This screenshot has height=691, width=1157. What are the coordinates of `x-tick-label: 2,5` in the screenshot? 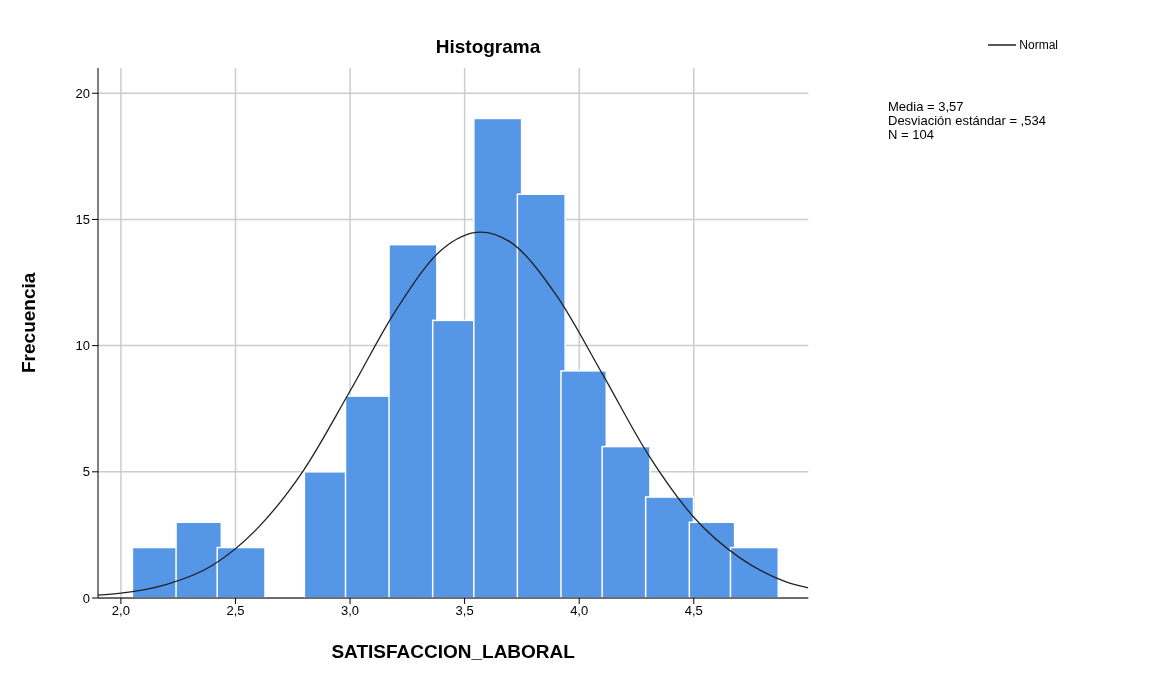 It's located at (235, 611).